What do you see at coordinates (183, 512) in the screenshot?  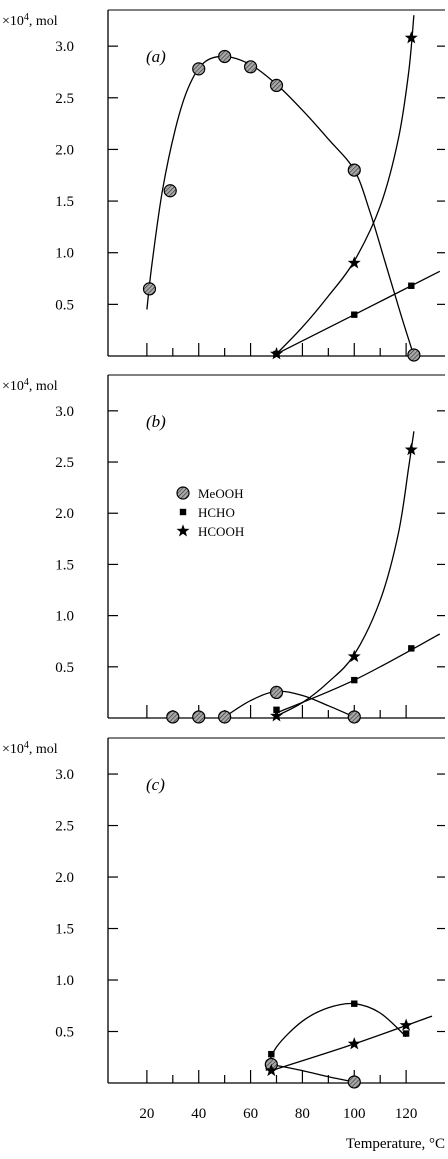 I see `legend-marker-hcho` at bounding box center [183, 512].